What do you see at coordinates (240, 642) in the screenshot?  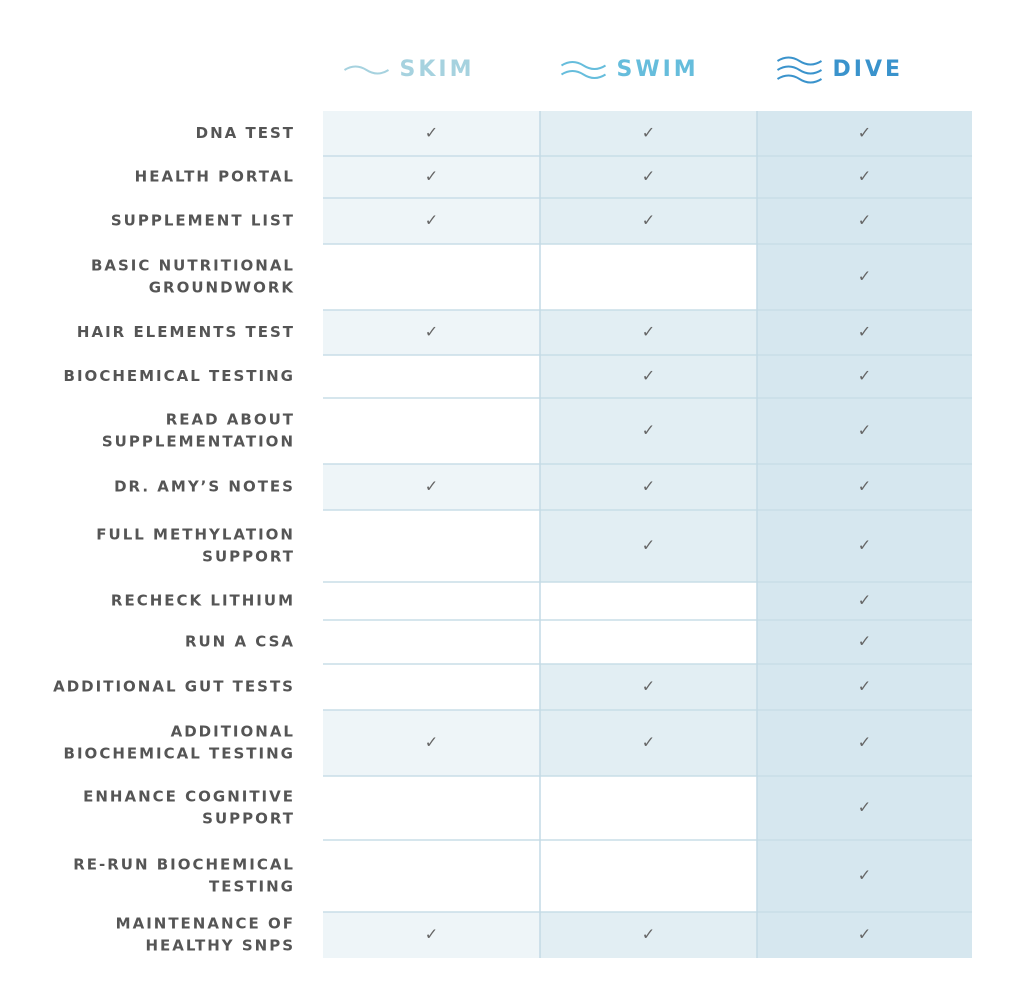 I see `row-label: RUN A CSA` at bounding box center [240, 642].